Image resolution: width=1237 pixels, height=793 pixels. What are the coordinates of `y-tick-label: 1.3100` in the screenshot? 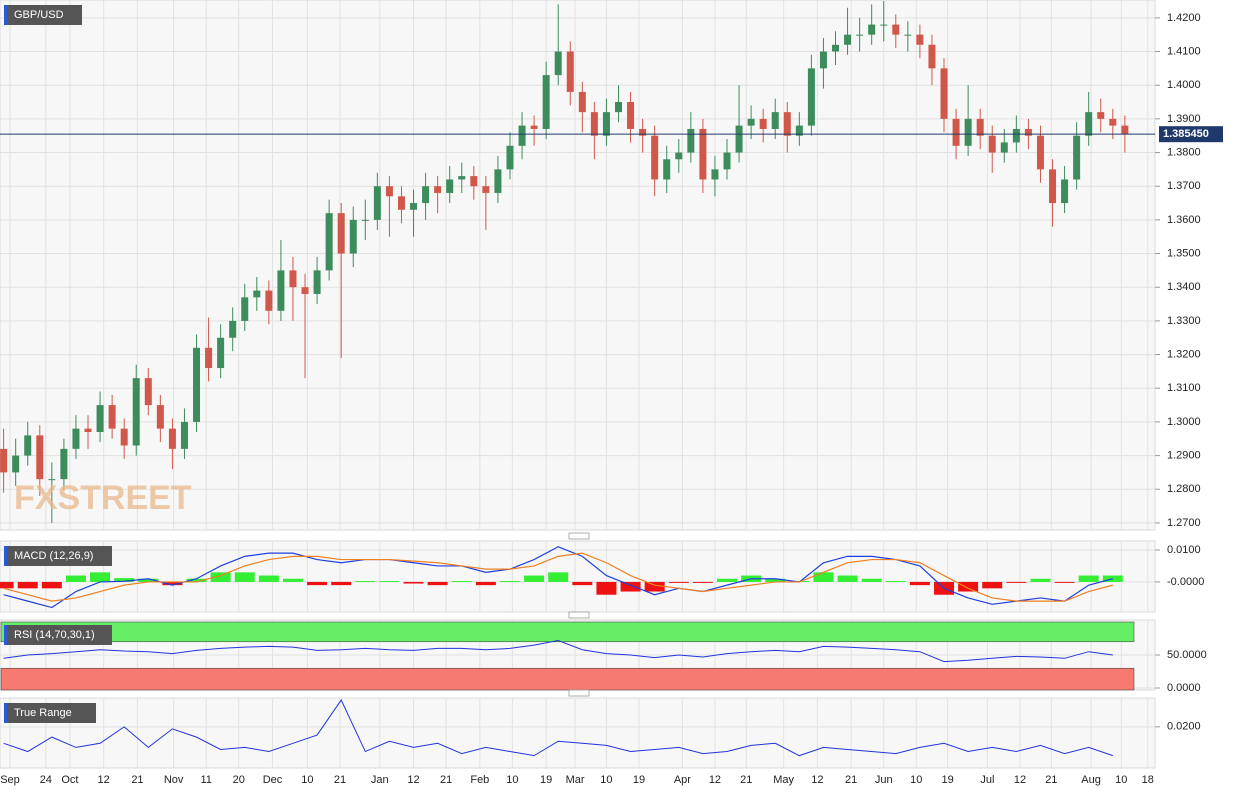 It's located at (1184, 388).